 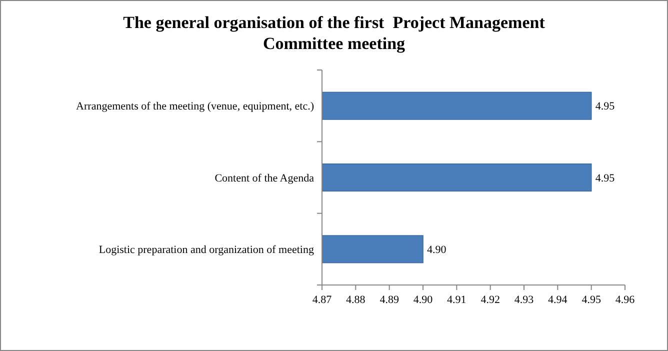 I want to click on y-tick-label: Logistic preparation and organization of meeting, so click(x=206, y=250).